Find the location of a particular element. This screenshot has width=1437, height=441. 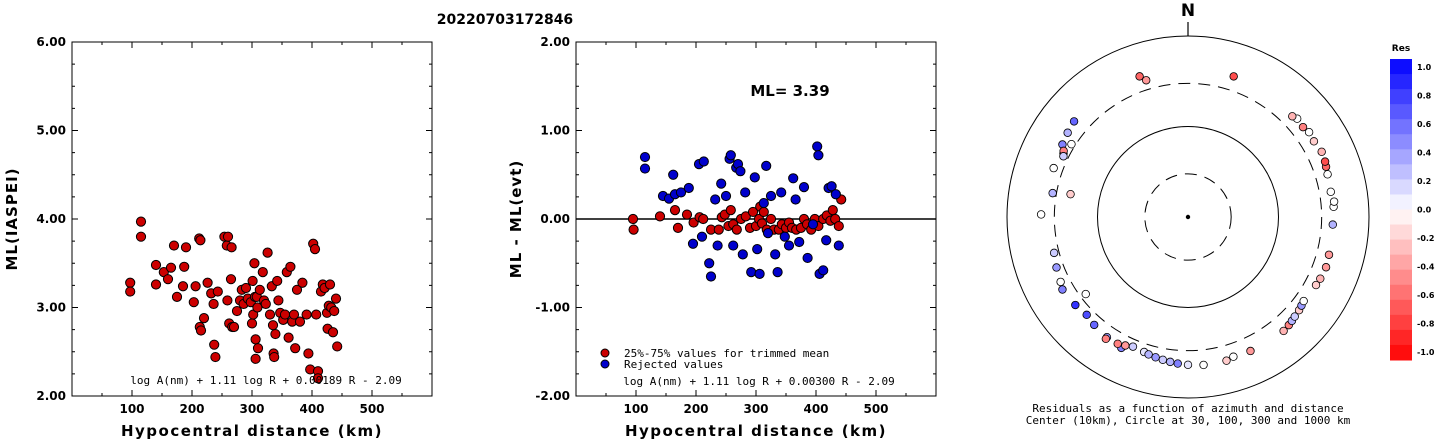

colorbar-tick-label: -0.2 is located at coordinates (1426, 238).